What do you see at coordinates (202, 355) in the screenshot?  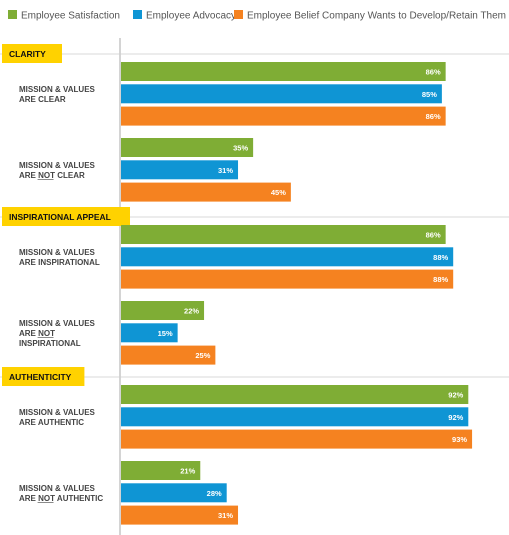 I see `bar-value-label: 25%` at bounding box center [202, 355].